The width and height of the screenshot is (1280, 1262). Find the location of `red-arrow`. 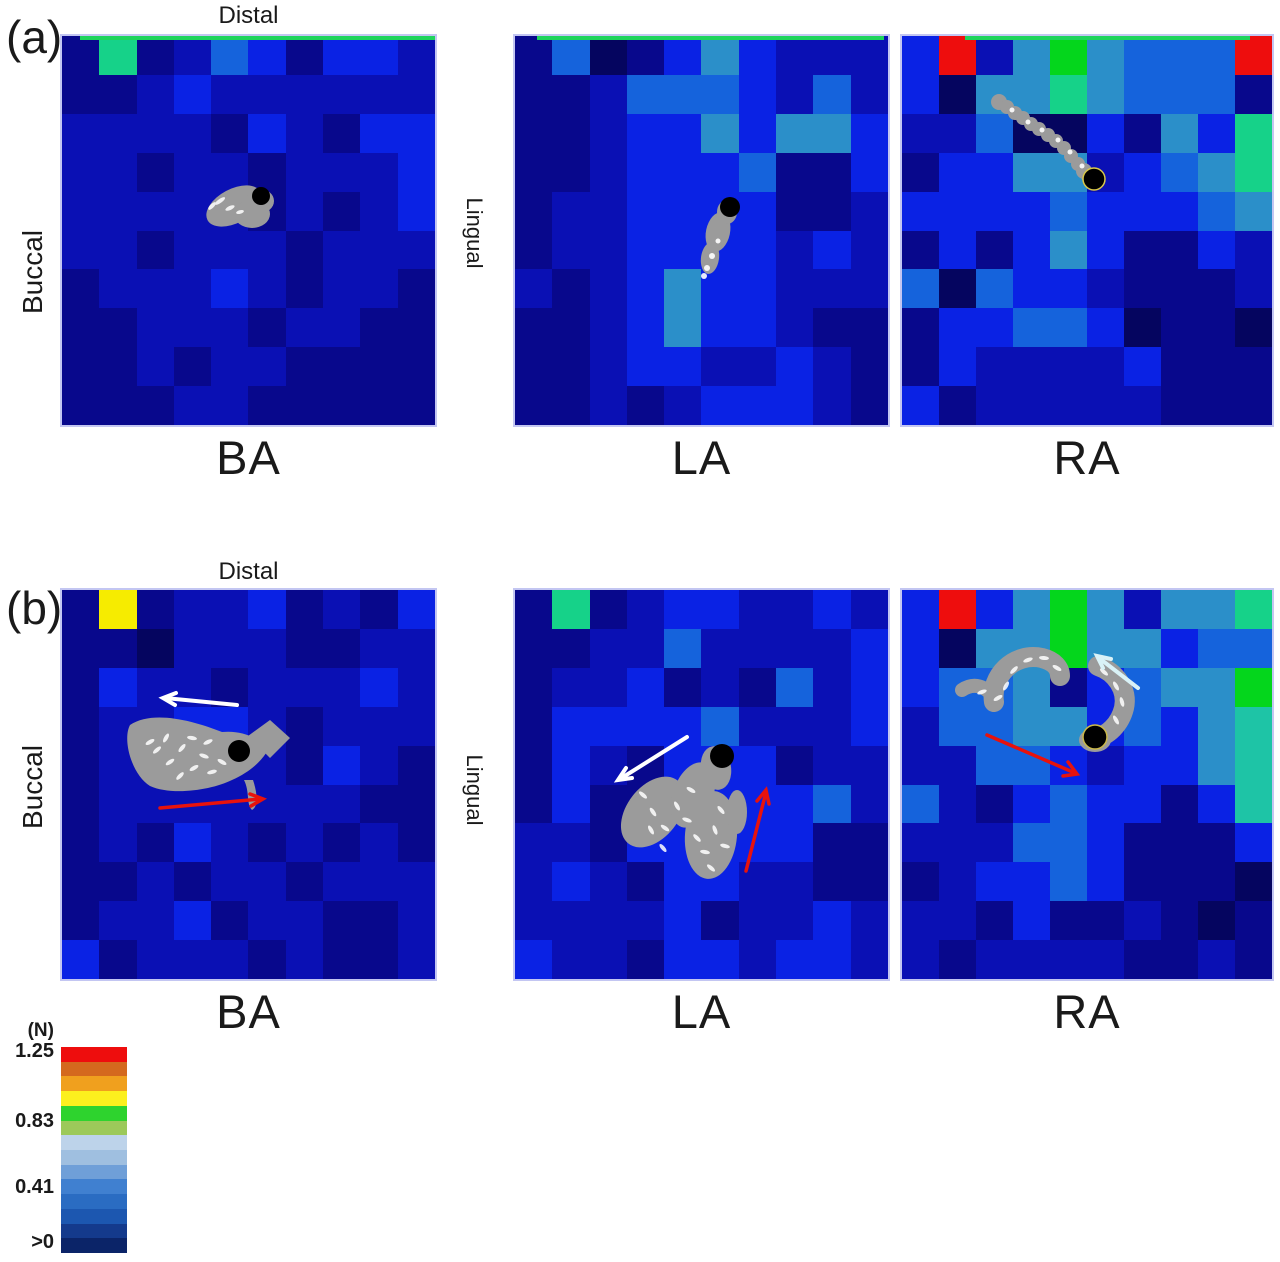

red-arrow is located at coordinates (757, 829).